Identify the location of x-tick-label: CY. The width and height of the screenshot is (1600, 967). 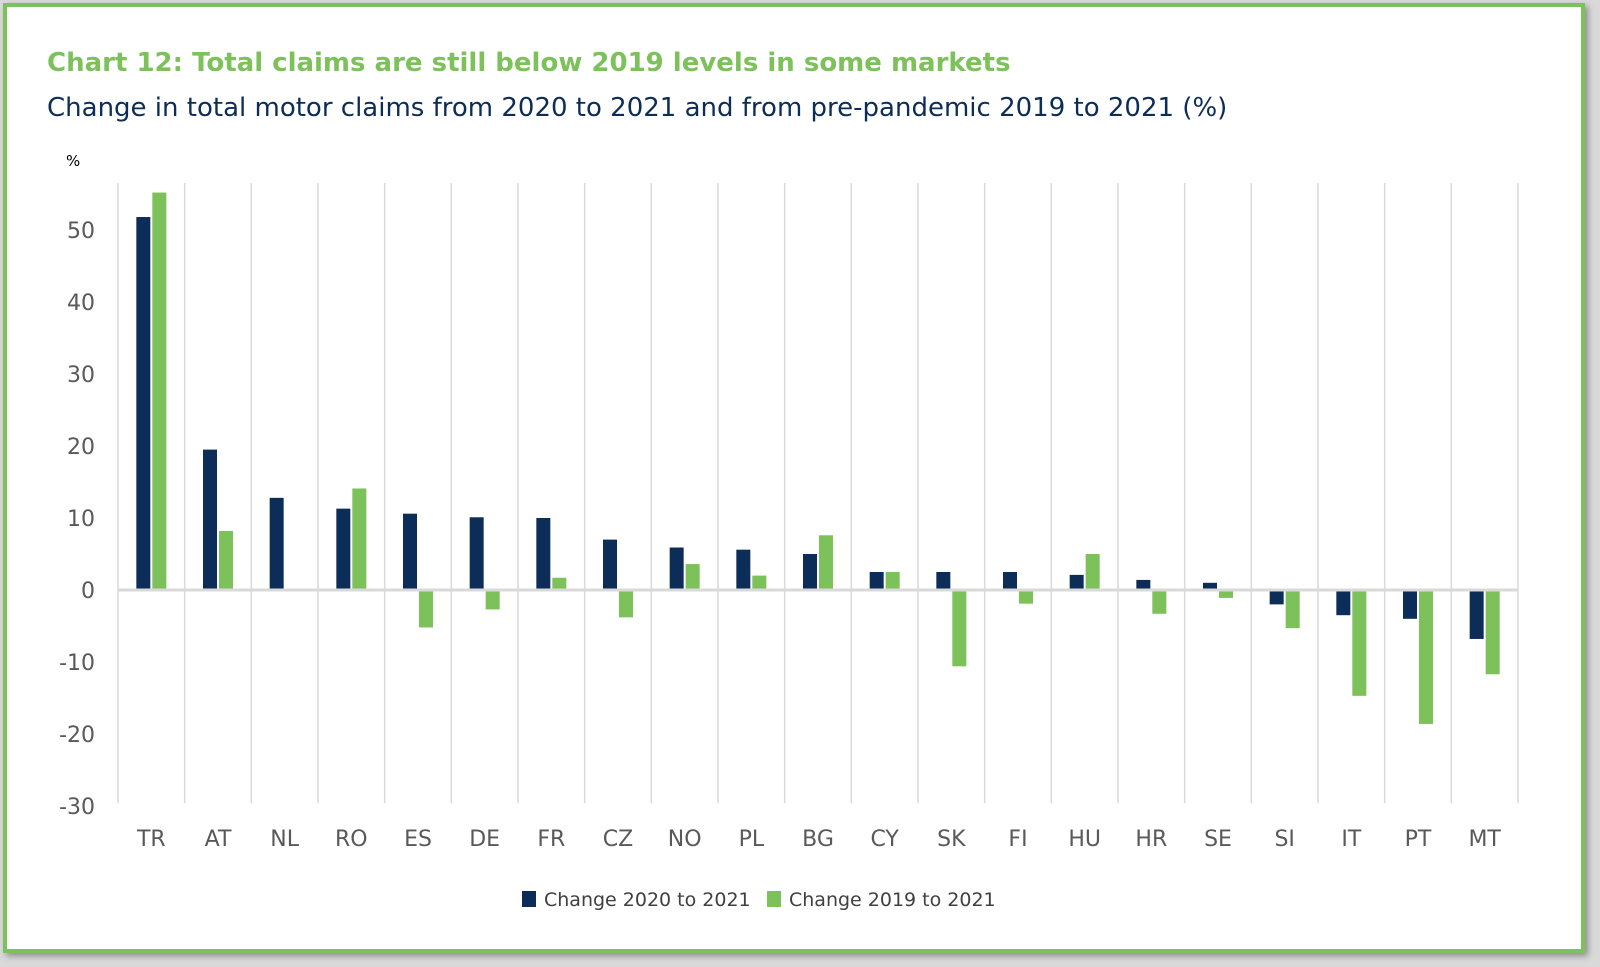
(884, 839).